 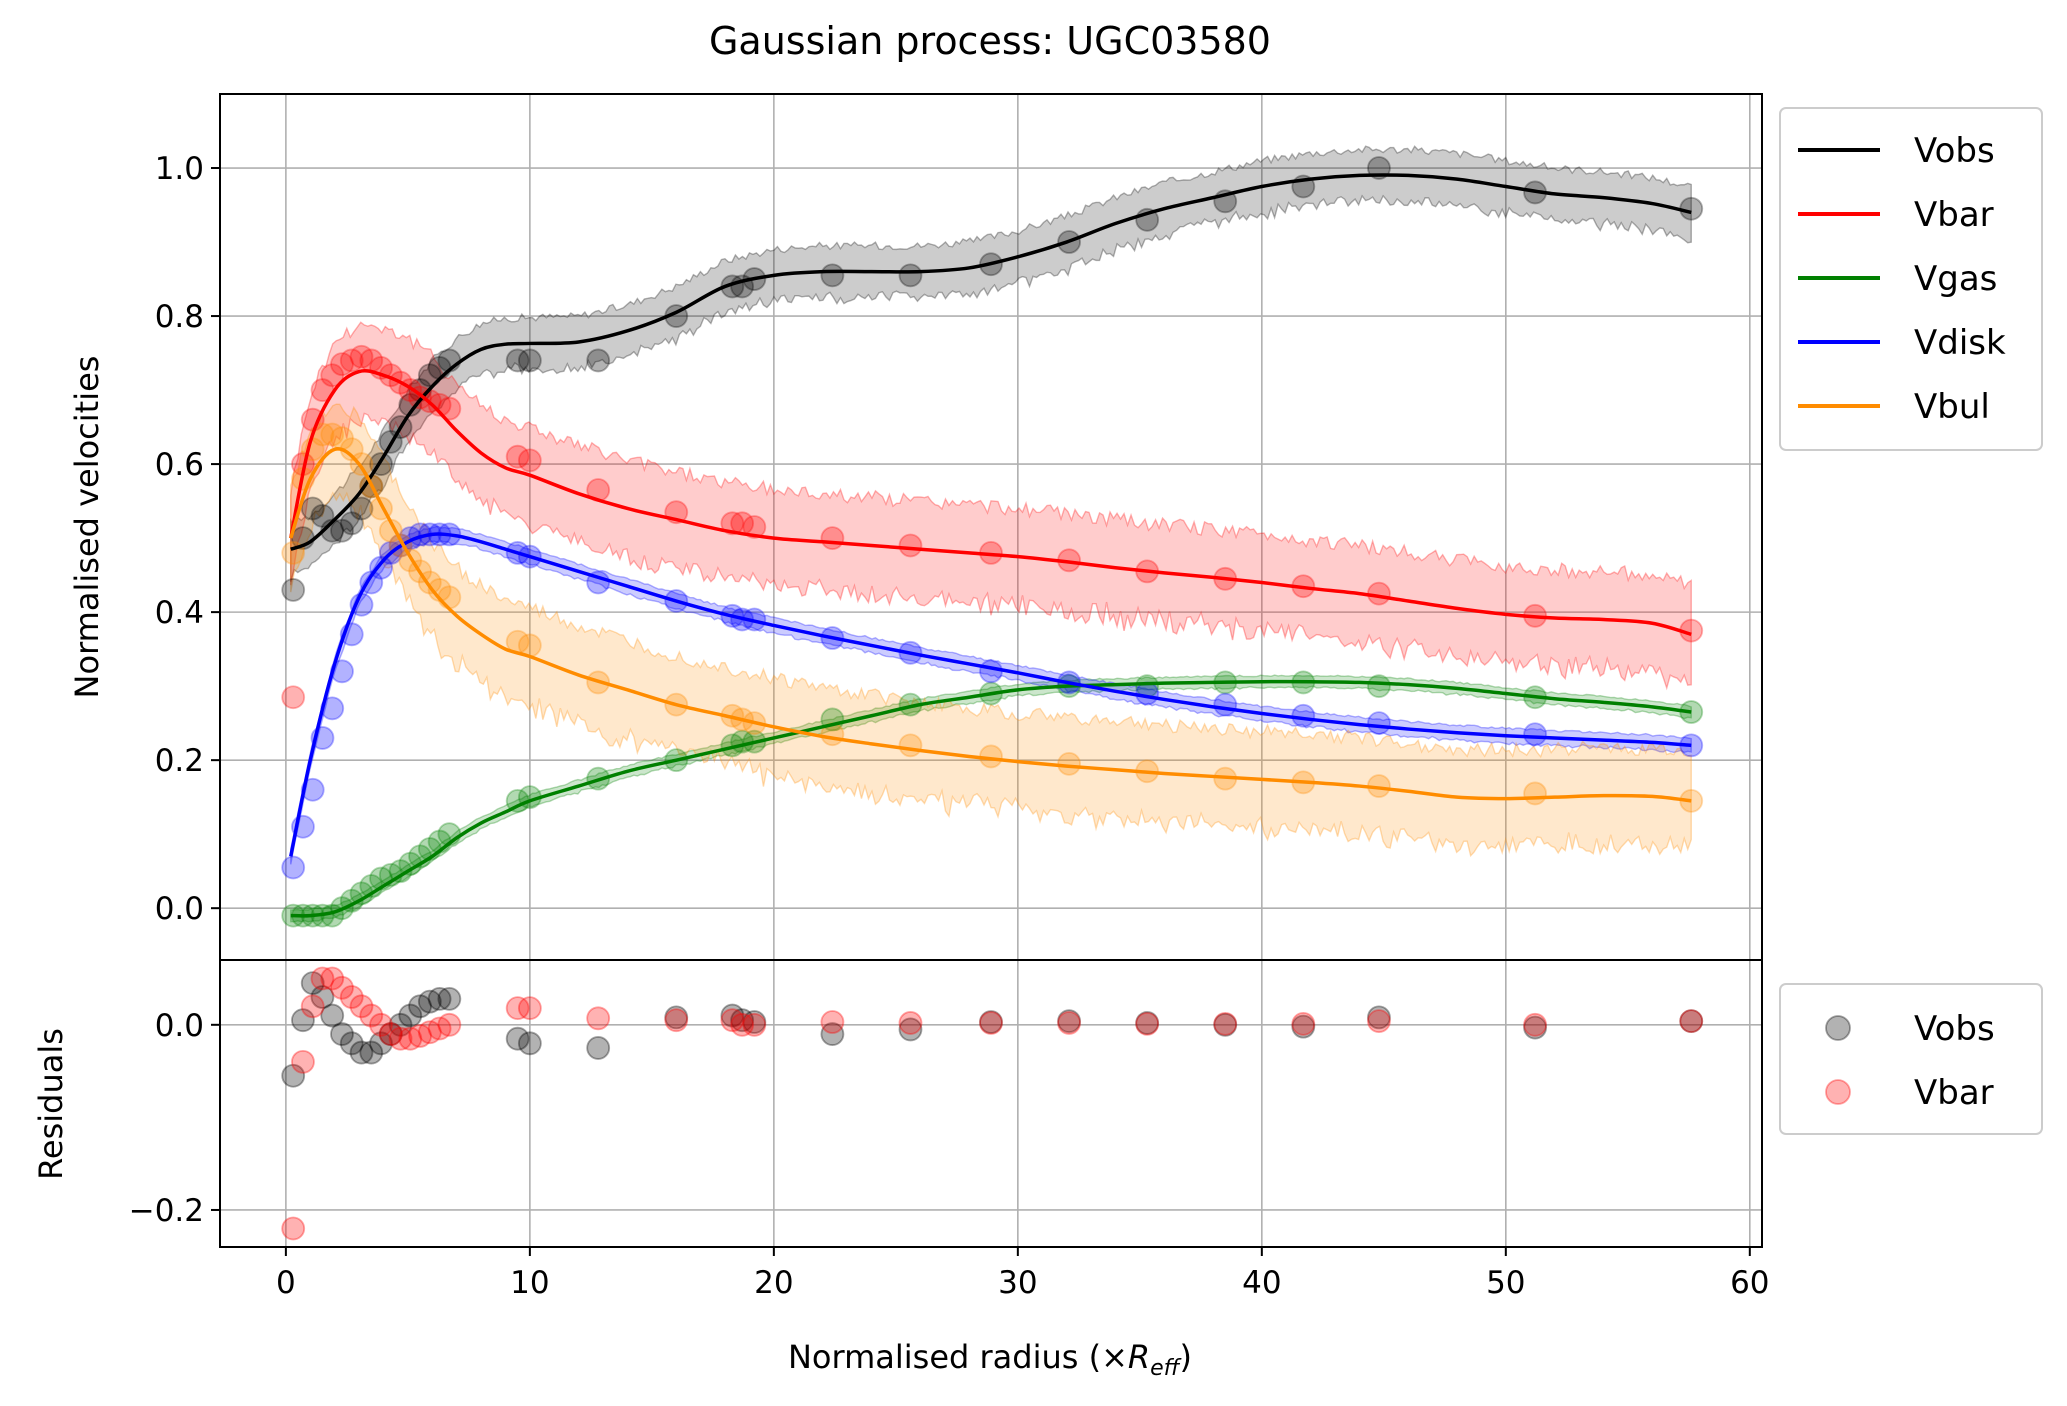 I want to click on top-legend-box, so click(x=1911, y=279).